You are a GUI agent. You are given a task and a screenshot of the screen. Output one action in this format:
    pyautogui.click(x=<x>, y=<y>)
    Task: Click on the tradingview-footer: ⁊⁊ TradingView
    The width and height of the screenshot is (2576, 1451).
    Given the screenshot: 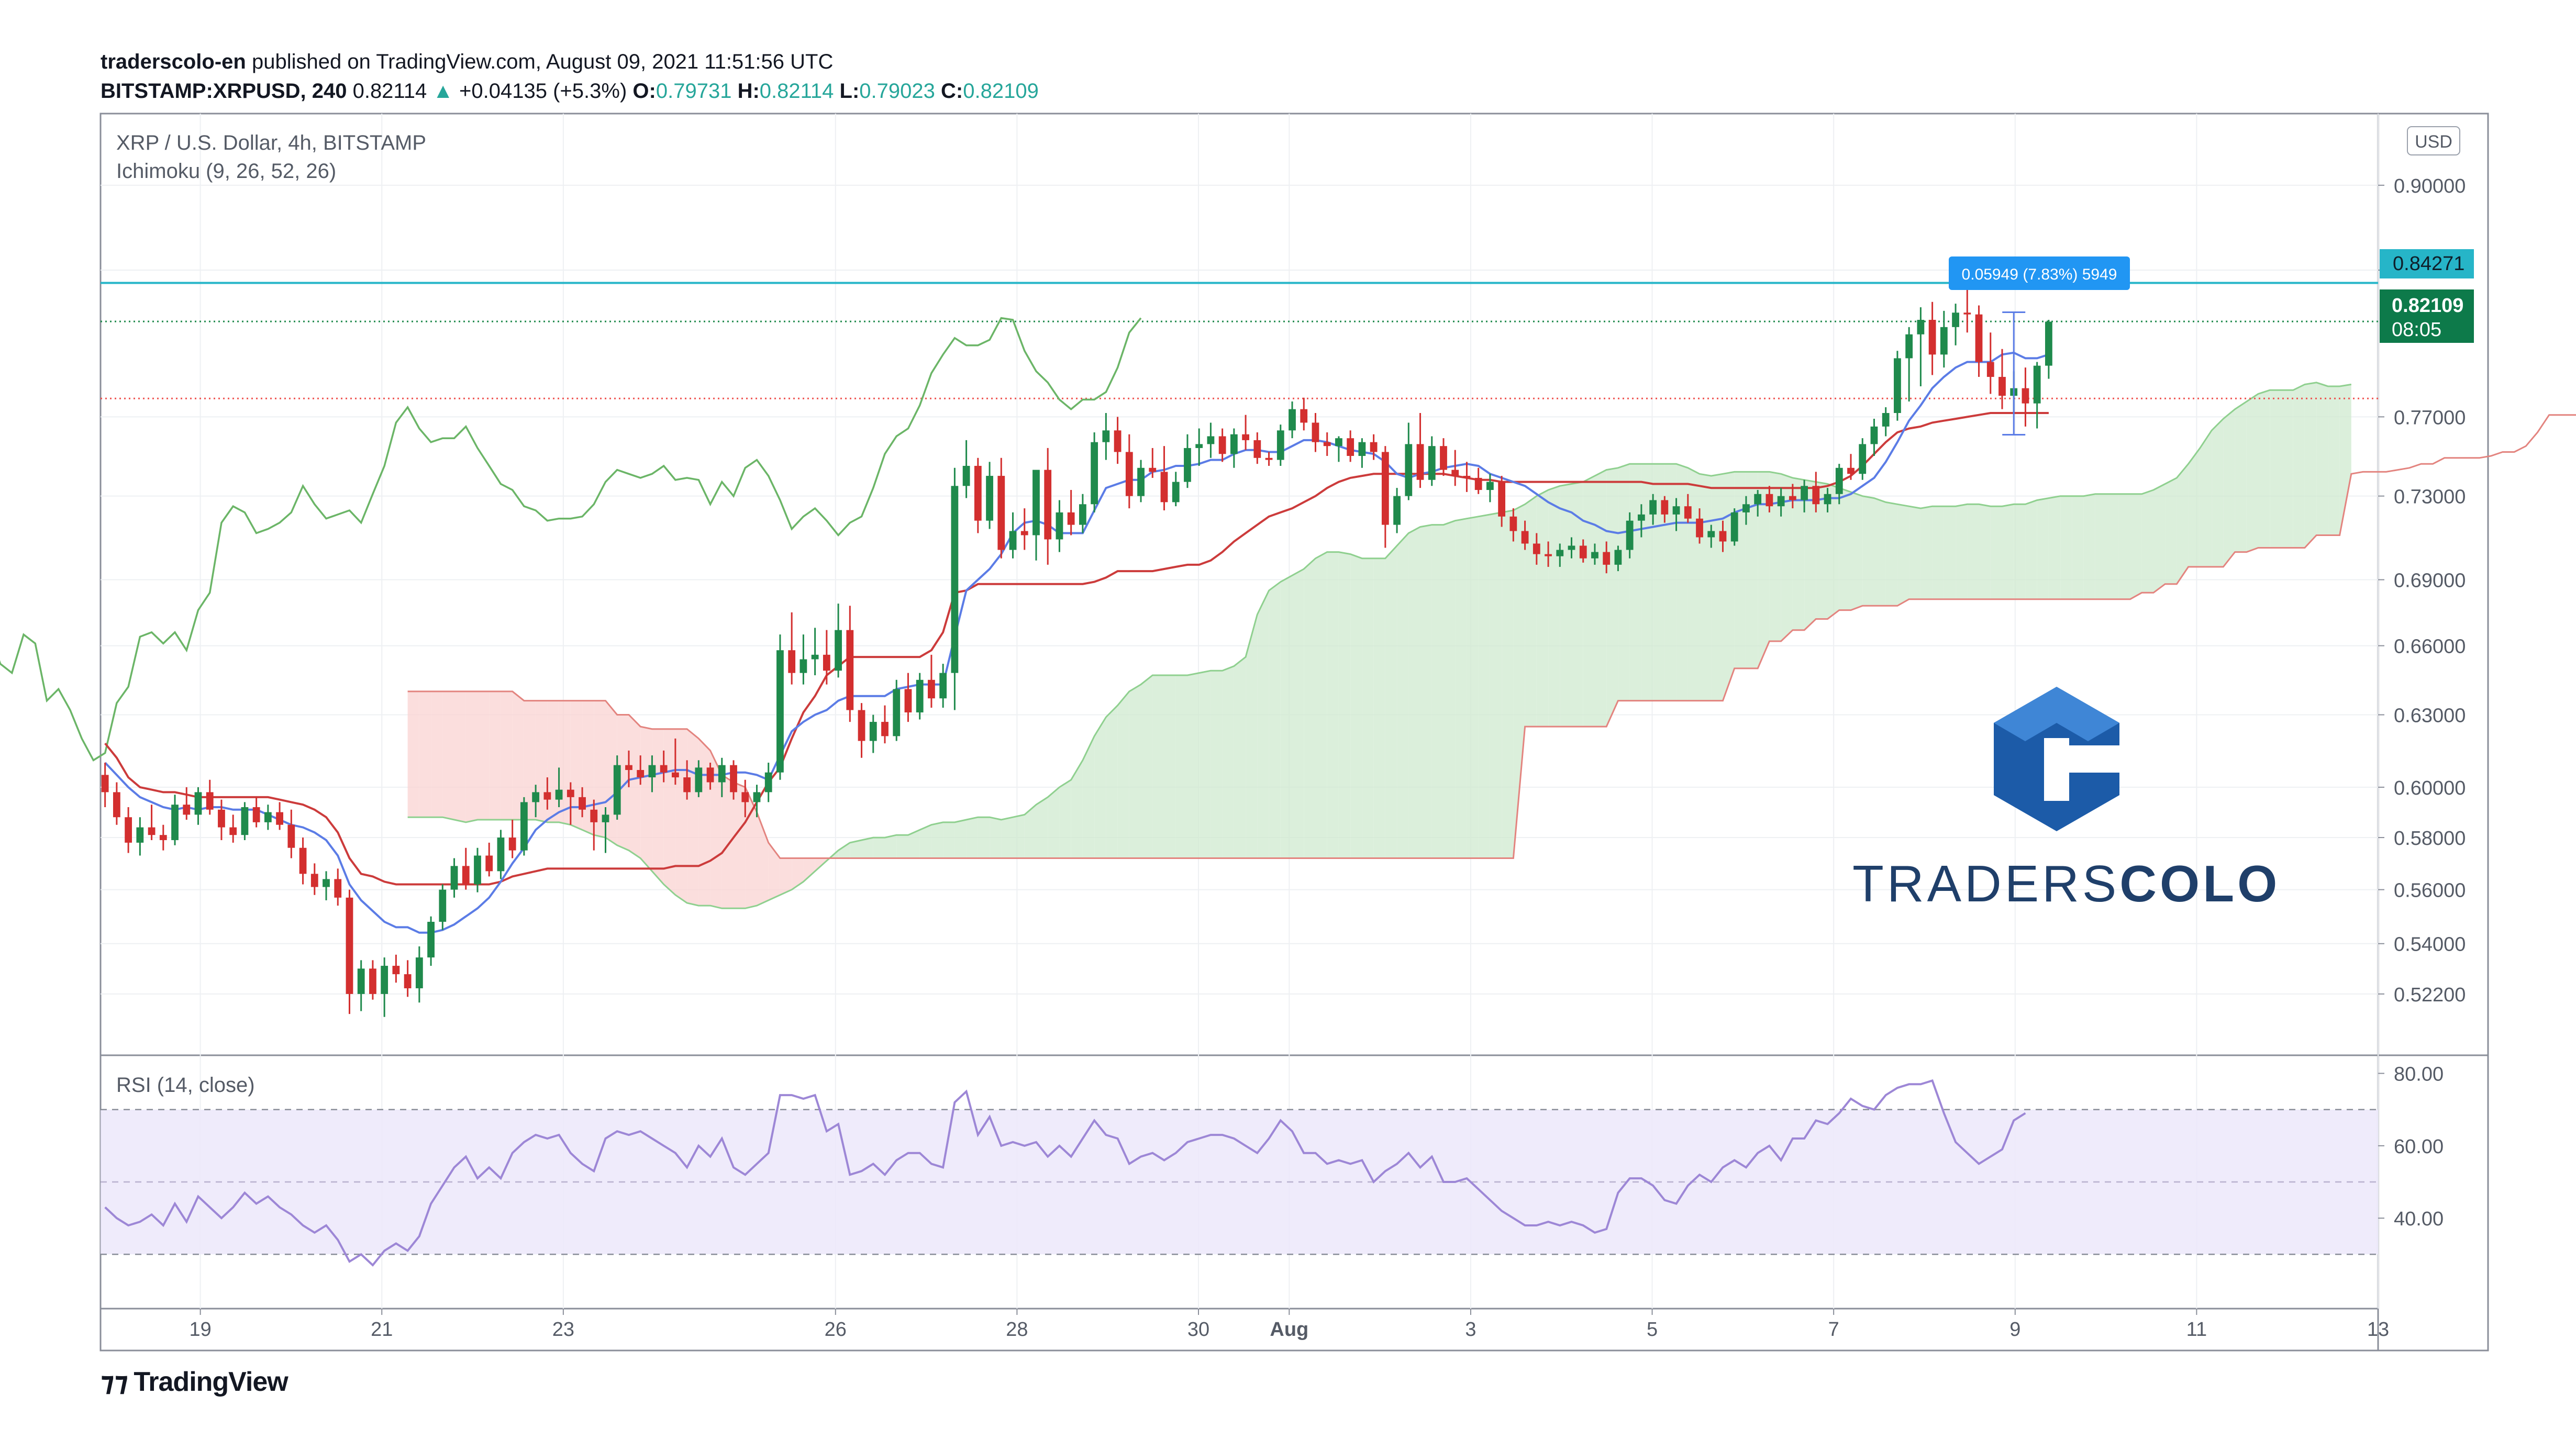 What is the action you would take?
    pyautogui.click(x=194, y=1382)
    